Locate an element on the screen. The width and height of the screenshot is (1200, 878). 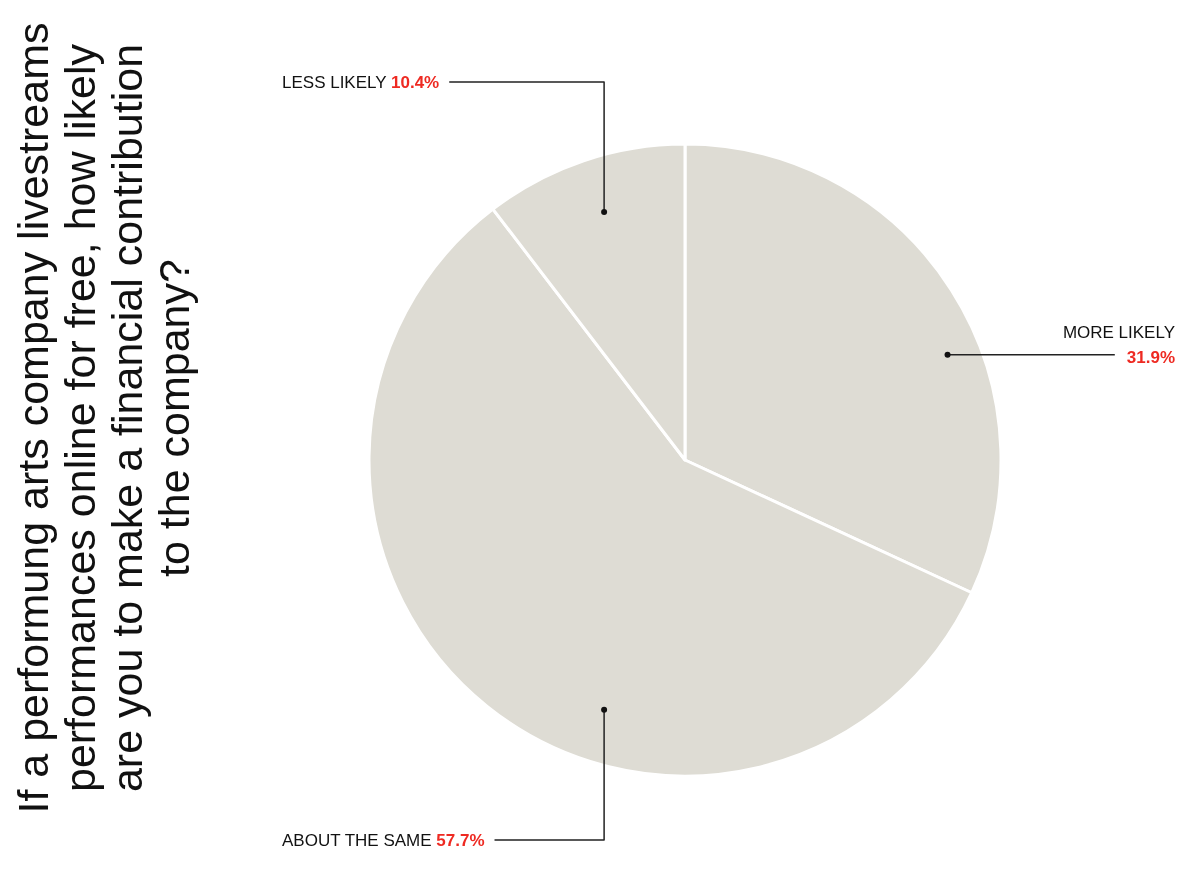
data-label: 31.9% is located at coordinates (1150, 357).